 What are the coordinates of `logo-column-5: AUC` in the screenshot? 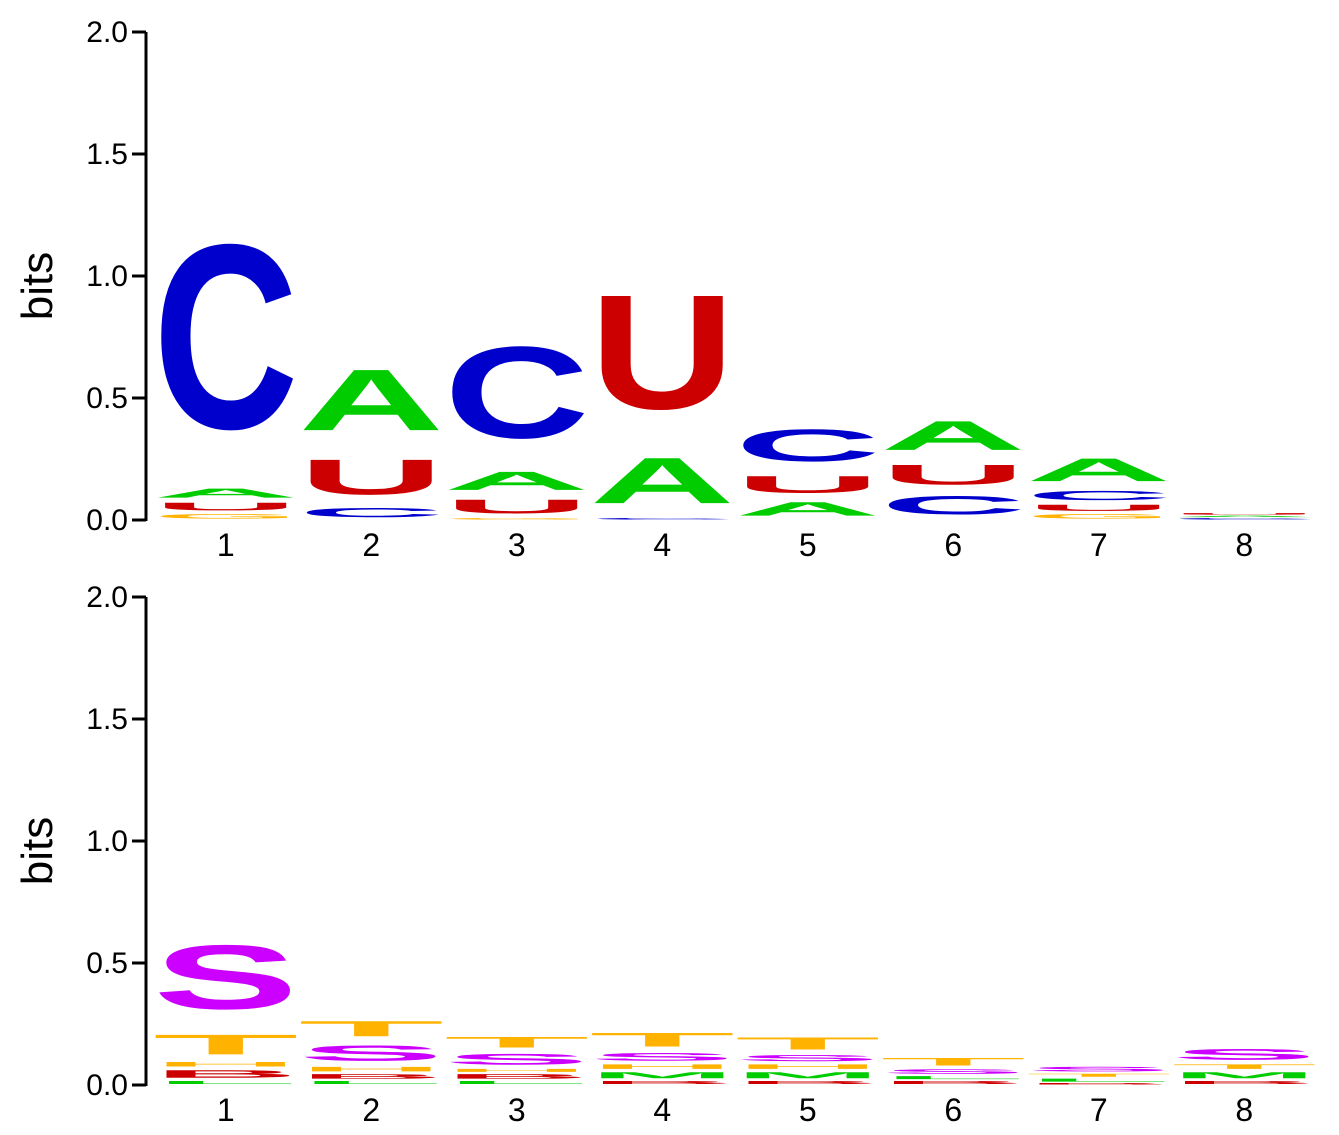 It's located at (808, 470).